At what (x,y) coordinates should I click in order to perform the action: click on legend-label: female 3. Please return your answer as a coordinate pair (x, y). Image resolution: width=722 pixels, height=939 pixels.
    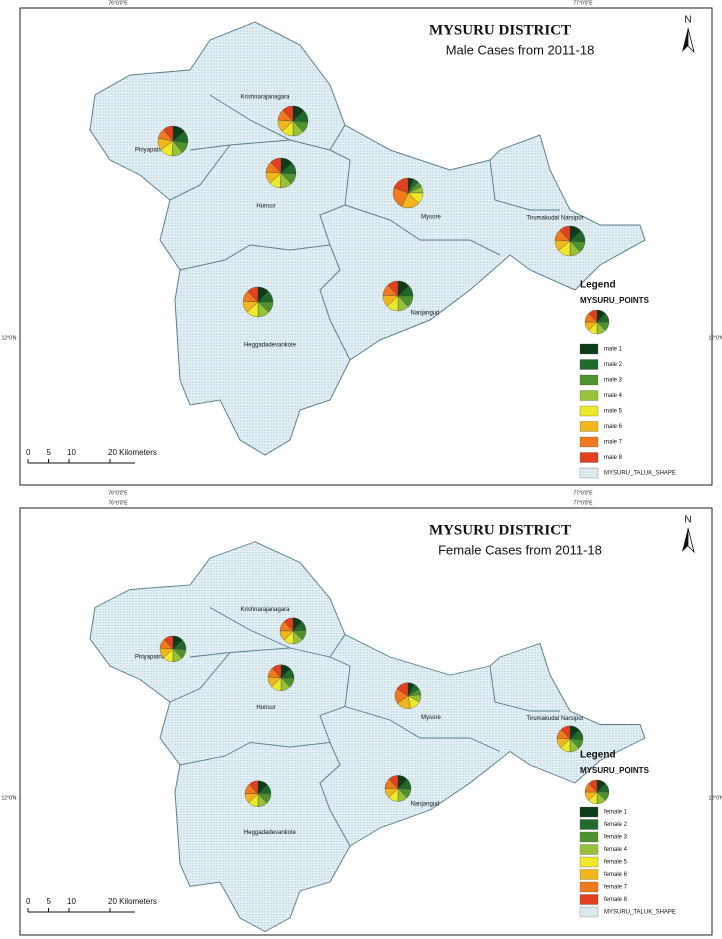
    Looking at the image, I should click on (616, 838).